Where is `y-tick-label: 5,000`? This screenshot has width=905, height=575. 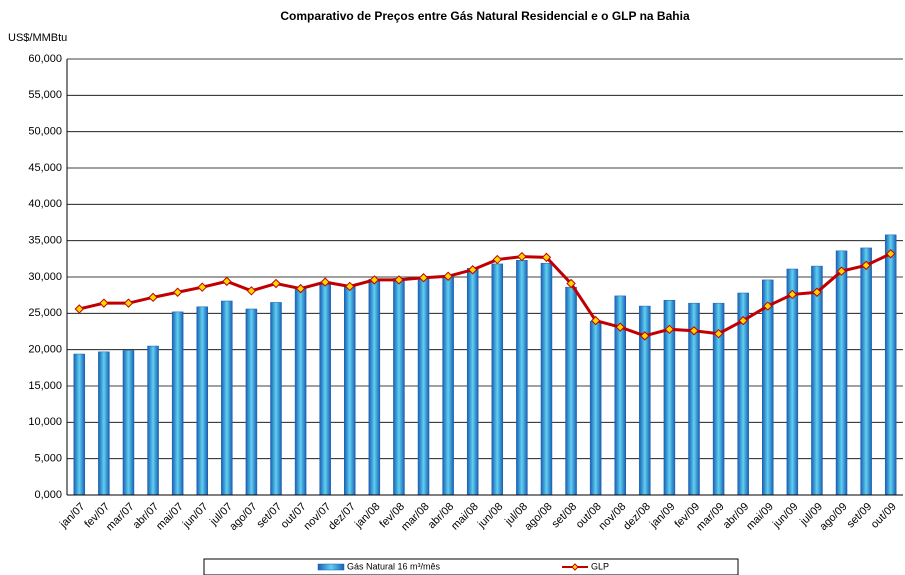
y-tick-label: 5,000 is located at coordinates (48, 459).